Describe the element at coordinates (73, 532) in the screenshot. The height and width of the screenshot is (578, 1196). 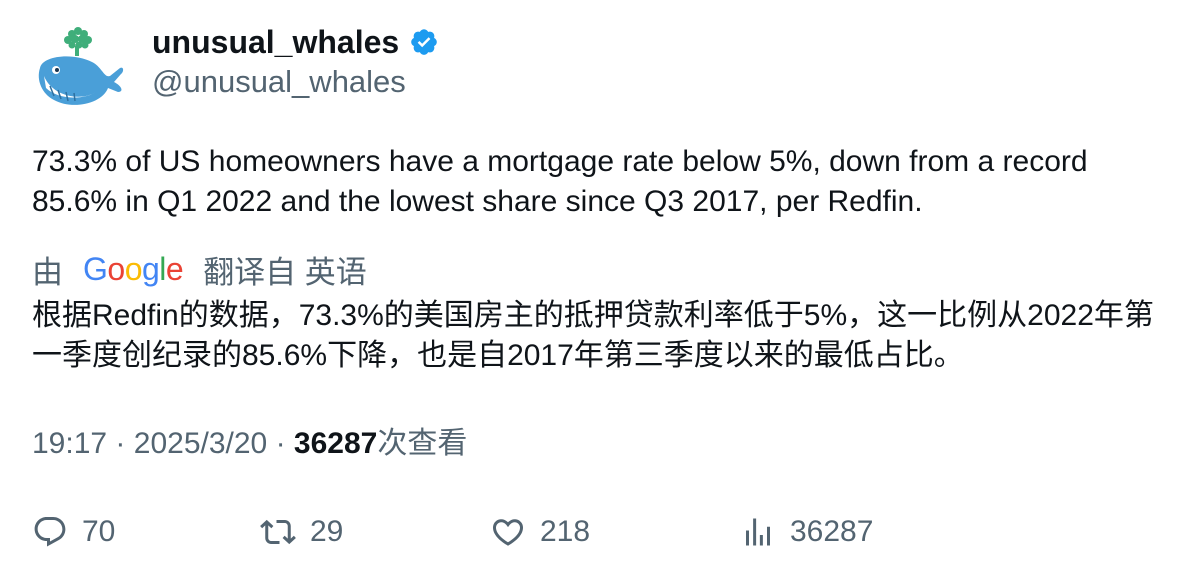
I see `reply-button: 70` at that location.